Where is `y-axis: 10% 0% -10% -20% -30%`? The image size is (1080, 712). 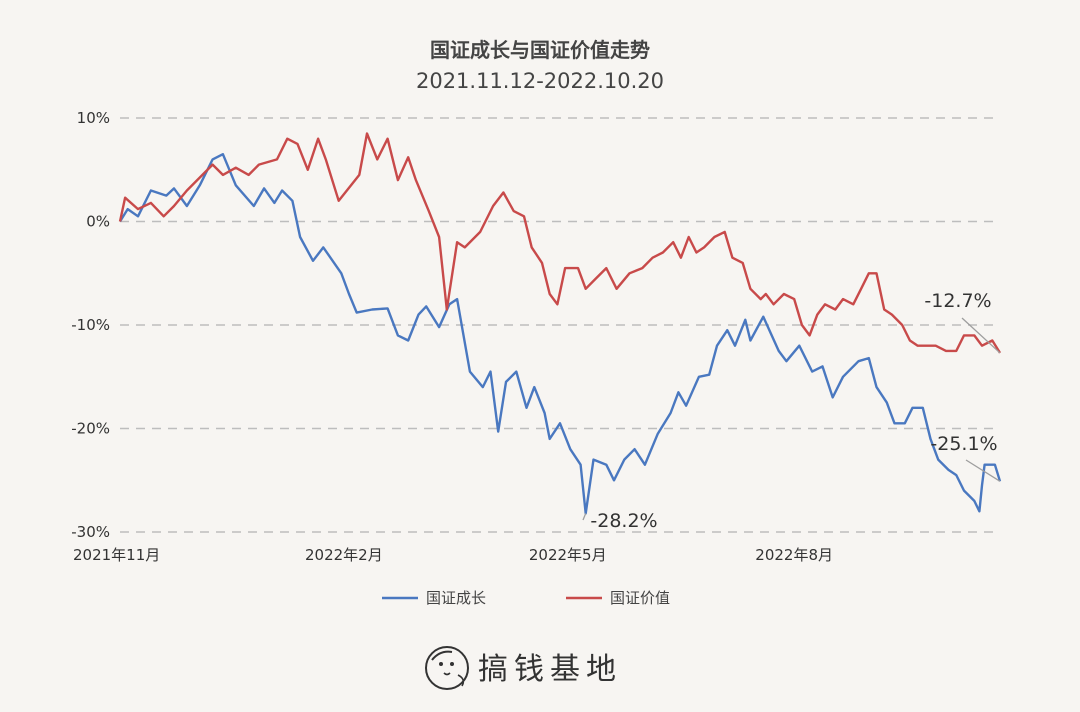
y-axis: 10% 0% -10% -20% -30% is located at coordinates (90, 325).